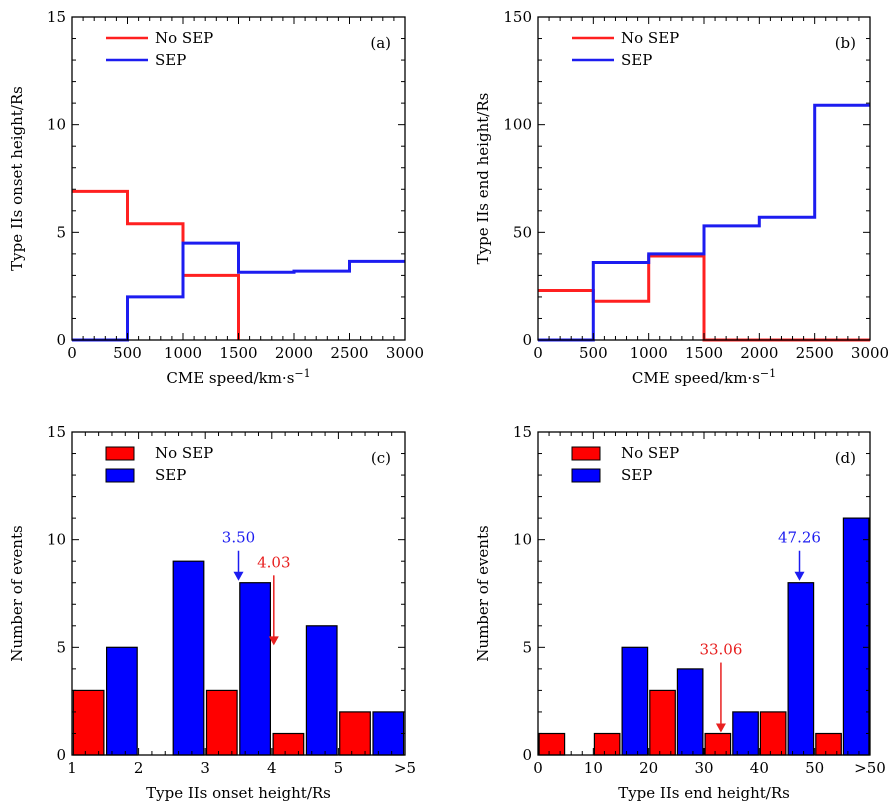 This screenshot has height=810, width=891. What do you see at coordinates (405, 768) in the screenshot?
I see `x-tick-label: >5` at bounding box center [405, 768].